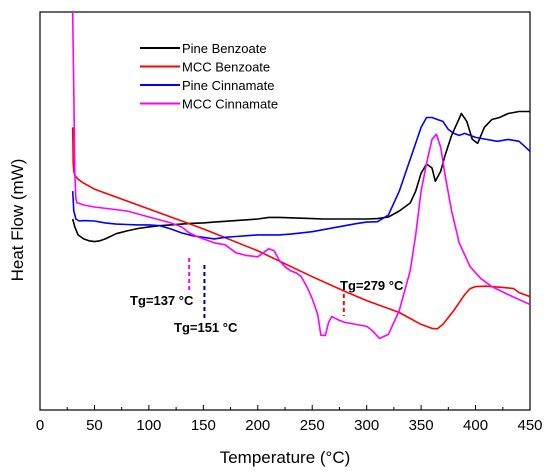 The width and height of the screenshot is (550, 474). What do you see at coordinates (203, 425) in the screenshot?
I see `x-tick-label: 150` at bounding box center [203, 425].